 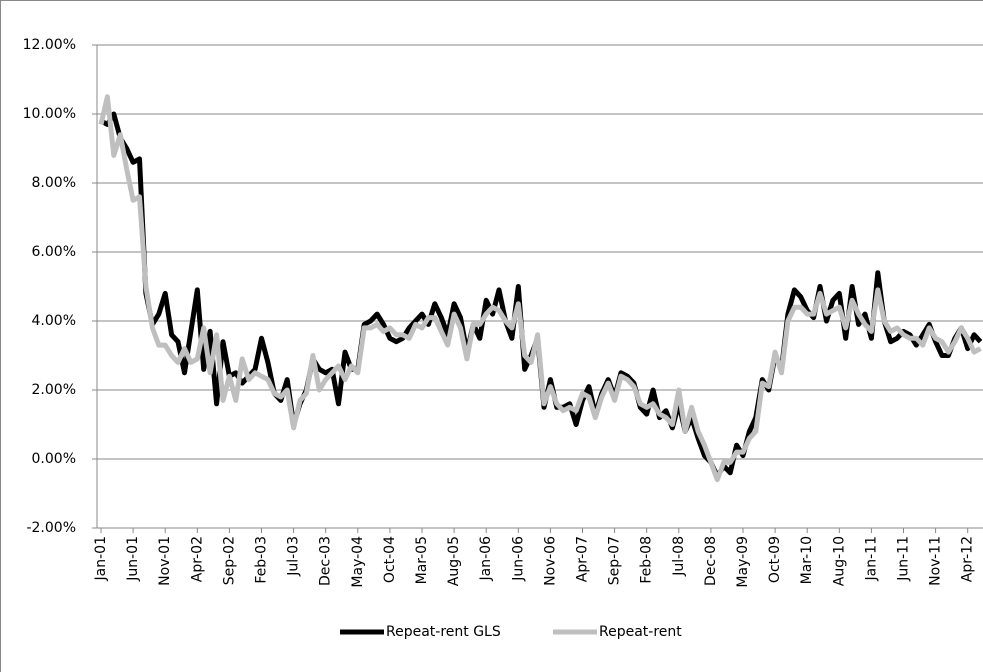 I want to click on x-tick-label: May-04, so click(x=358, y=562).